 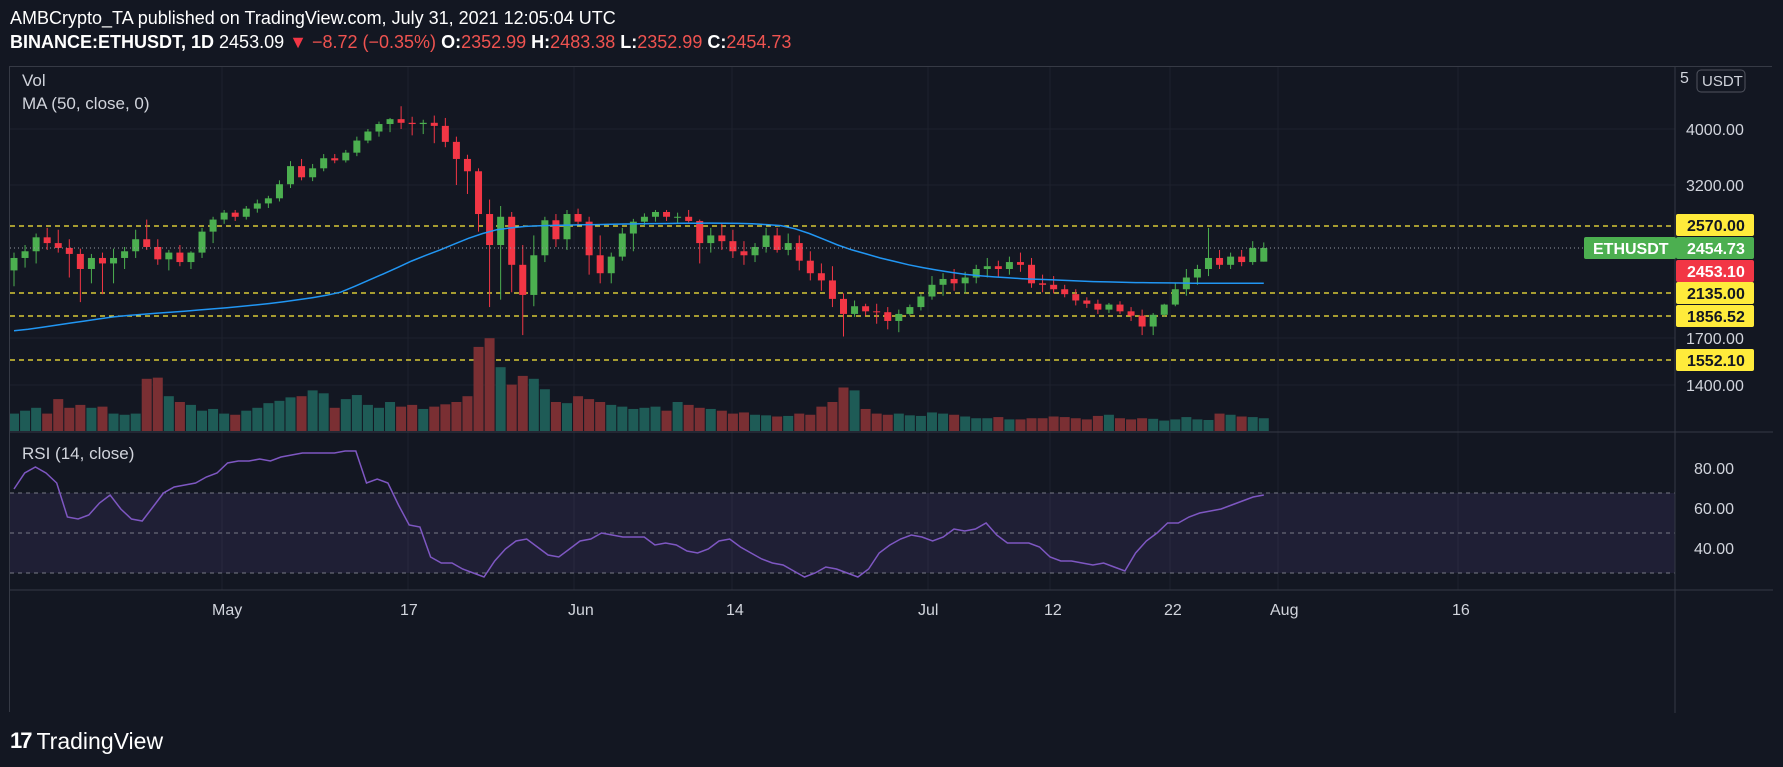 I want to click on last-tag-bg, so click(x=1715, y=271).